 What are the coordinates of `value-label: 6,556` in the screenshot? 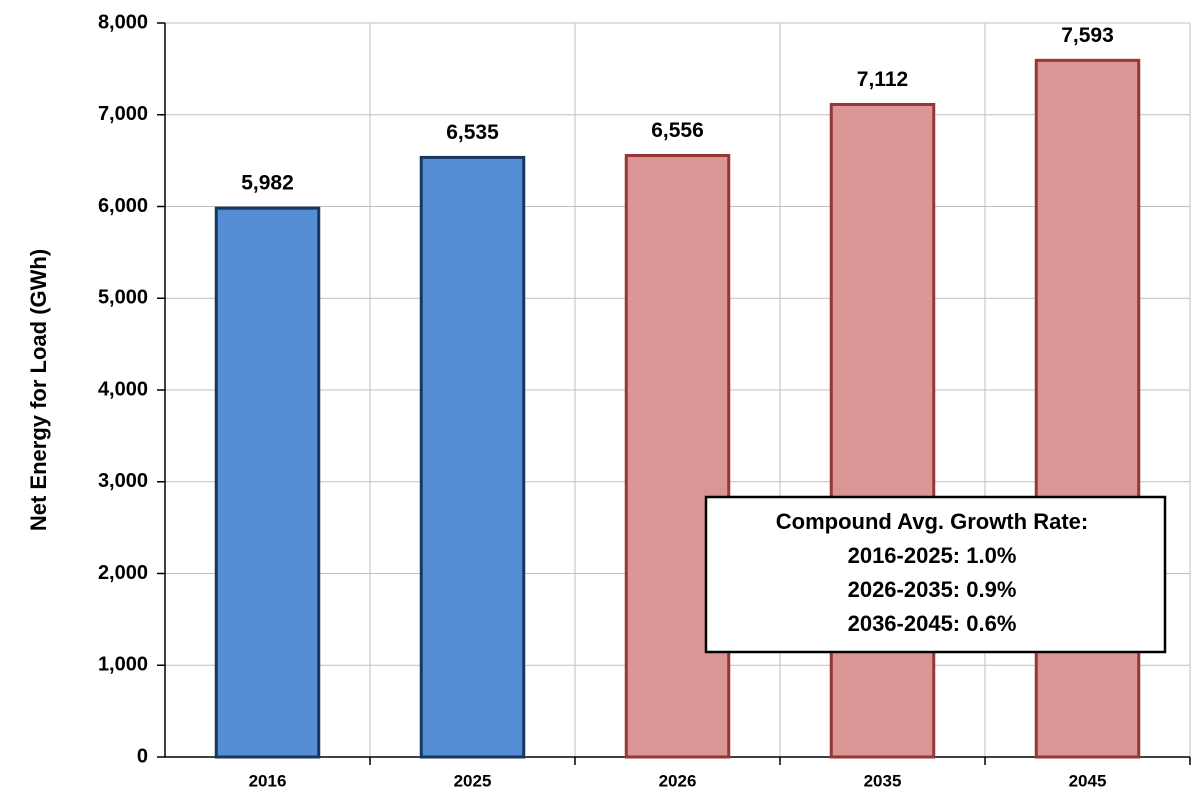 It's located at (677, 130).